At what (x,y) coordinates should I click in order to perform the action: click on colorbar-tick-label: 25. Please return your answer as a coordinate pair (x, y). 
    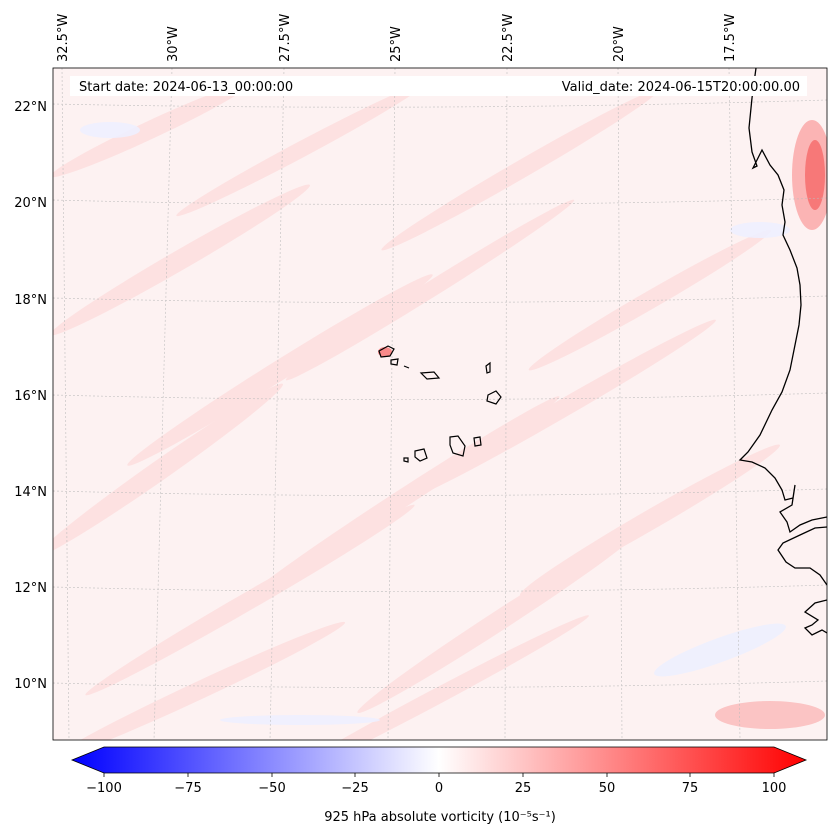
    Looking at the image, I should click on (523, 788).